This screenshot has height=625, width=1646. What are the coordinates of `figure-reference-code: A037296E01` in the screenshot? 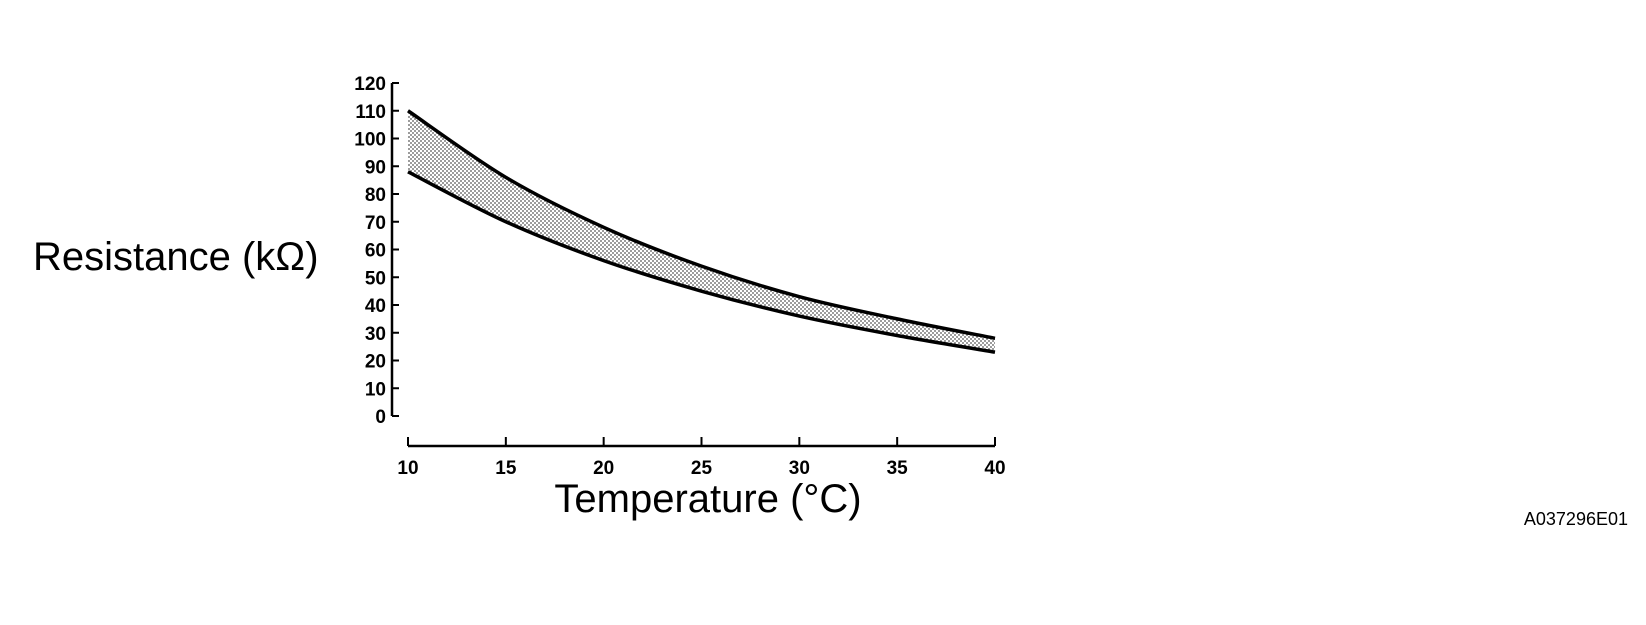 It's located at (1576, 519).